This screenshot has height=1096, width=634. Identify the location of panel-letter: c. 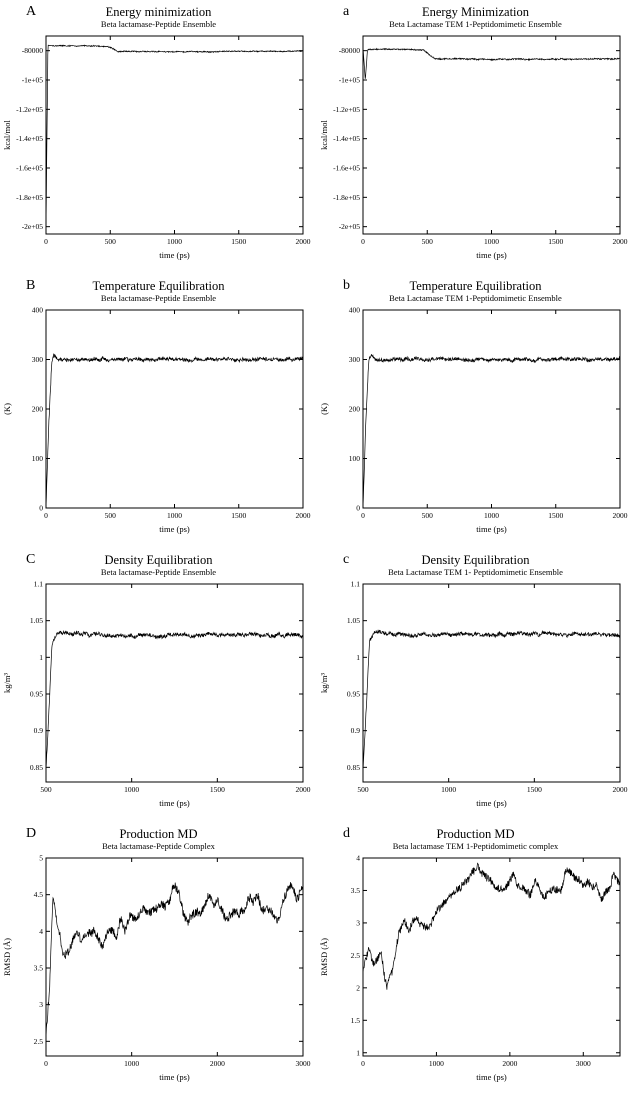
(346, 559).